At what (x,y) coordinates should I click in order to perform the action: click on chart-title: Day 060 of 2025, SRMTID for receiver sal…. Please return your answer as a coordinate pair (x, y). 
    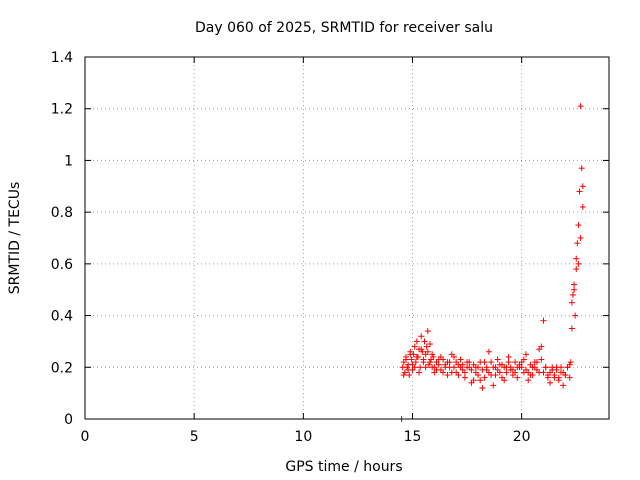
    Looking at the image, I should click on (344, 28).